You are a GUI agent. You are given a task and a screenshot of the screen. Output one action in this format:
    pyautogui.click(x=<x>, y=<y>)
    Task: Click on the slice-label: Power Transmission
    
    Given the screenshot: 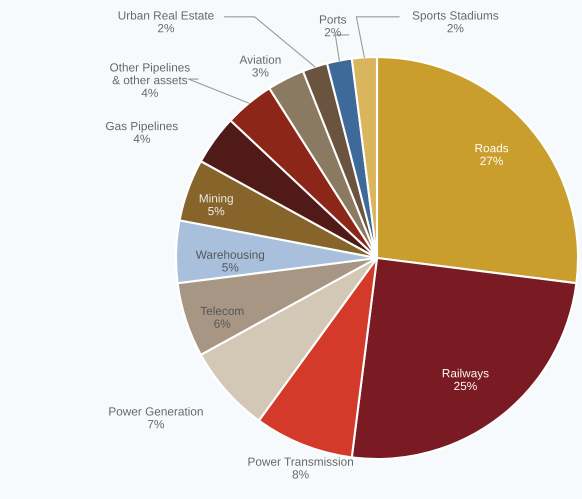 What is the action you would take?
    pyautogui.click(x=300, y=461)
    